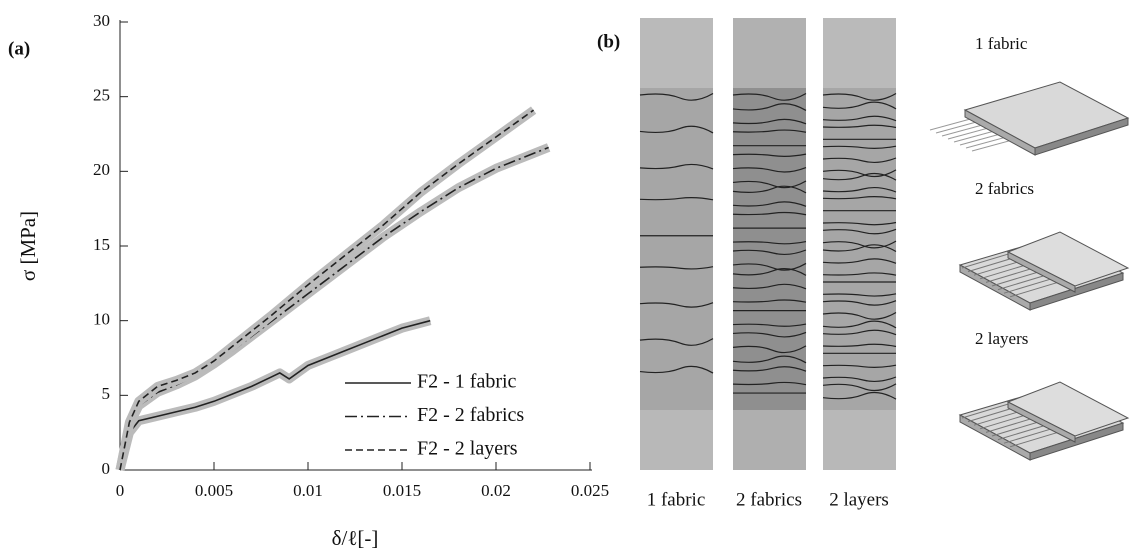  What do you see at coordinates (120, 490) in the screenshot?
I see `x-tick-label: 0` at bounding box center [120, 490].